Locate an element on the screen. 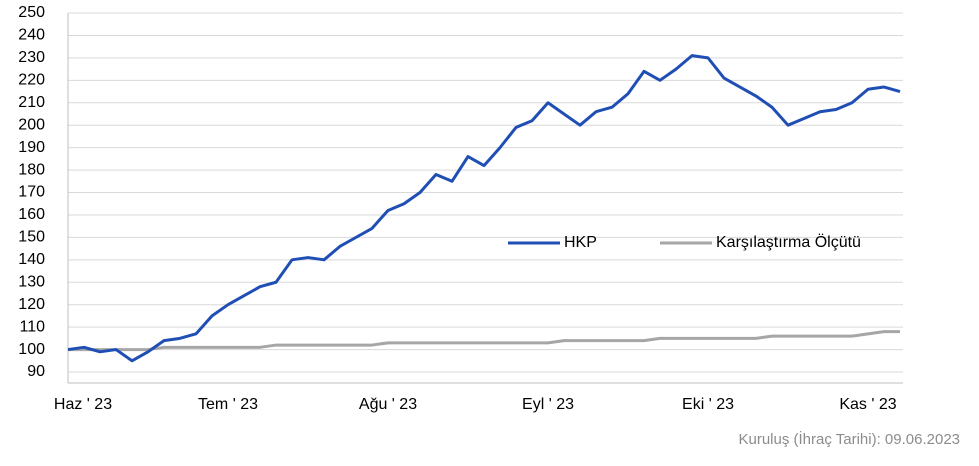  y-tick-label: 100 is located at coordinates (31, 349).